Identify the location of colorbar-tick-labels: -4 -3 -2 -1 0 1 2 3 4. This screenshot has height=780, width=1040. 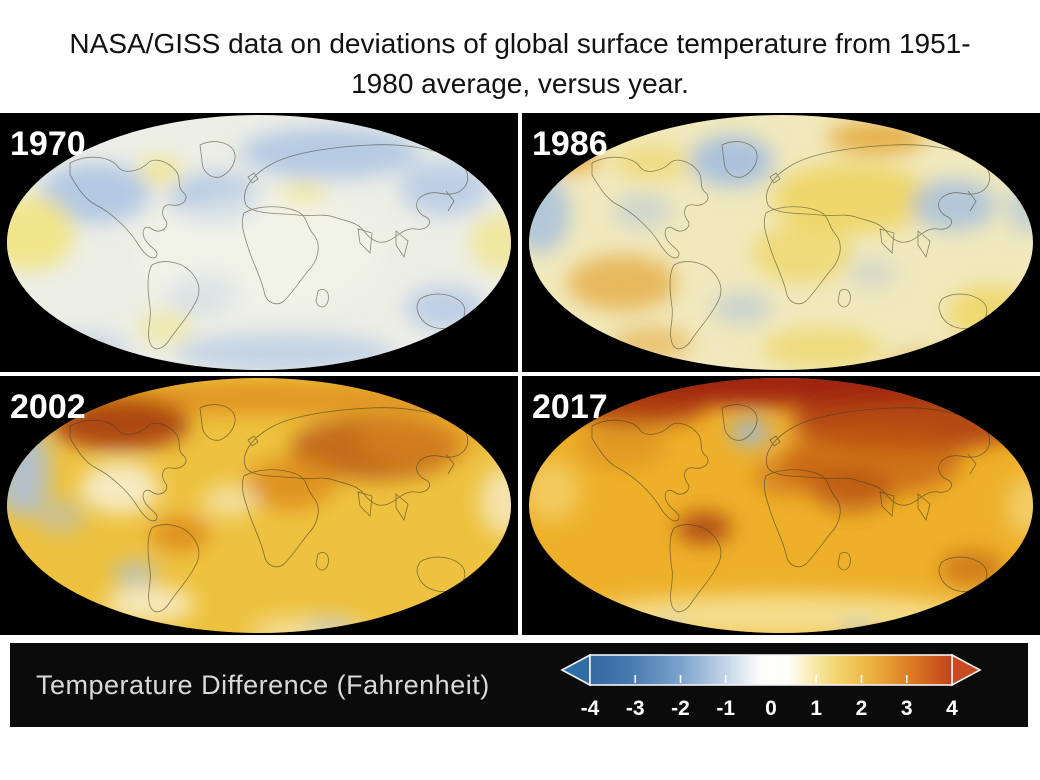
(770, 708).